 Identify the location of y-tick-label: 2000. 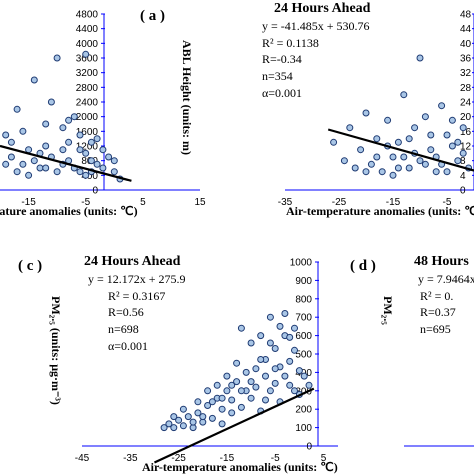
(87, 117).